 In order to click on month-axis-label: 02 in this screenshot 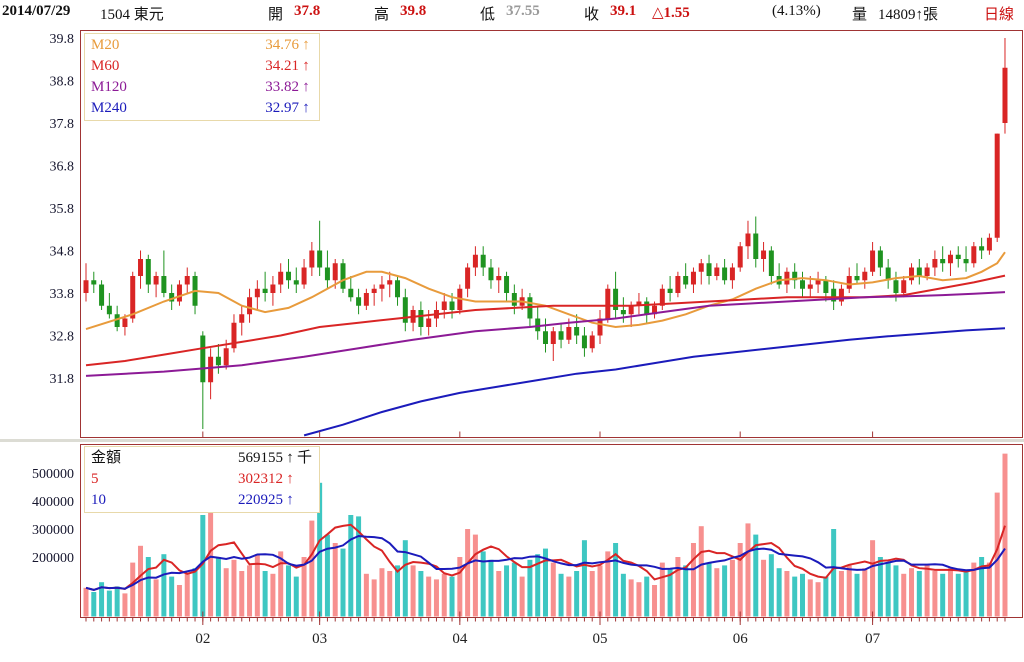, I will do `click(202, 639)`.